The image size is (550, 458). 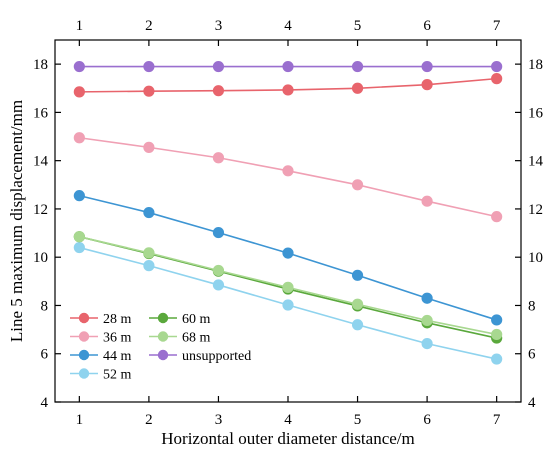 I want to click on y-tick-label-right: 18, so click(x=535, y=65).